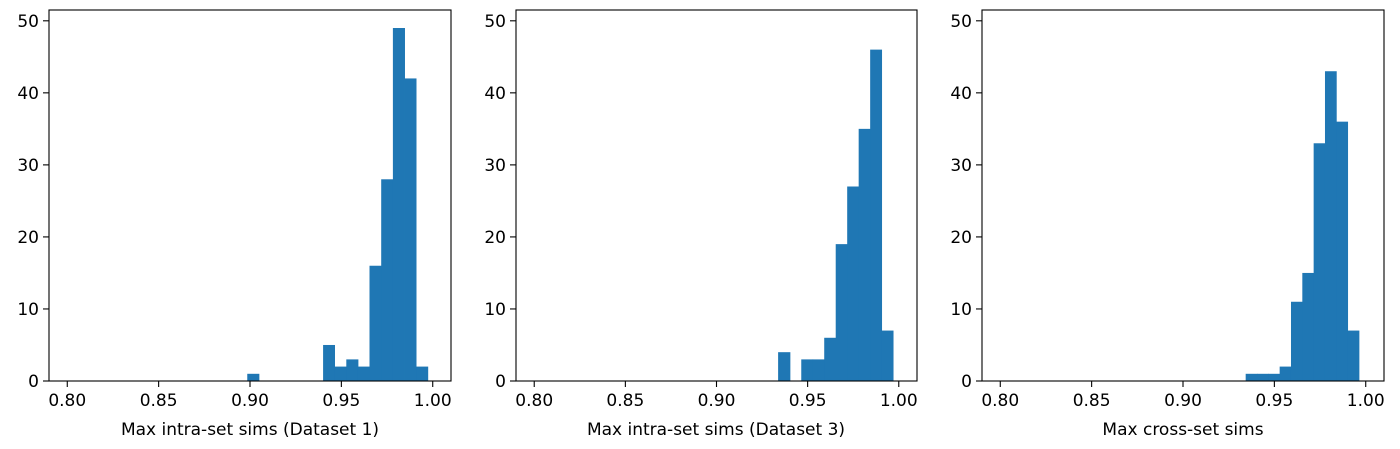 The height and width of the screenshot is (449, 1400). Describe the element at coordinates (716, 430) in the screenshot. I see `x-axis-label: Max intra-set sims (Dataset 3)` at that location.